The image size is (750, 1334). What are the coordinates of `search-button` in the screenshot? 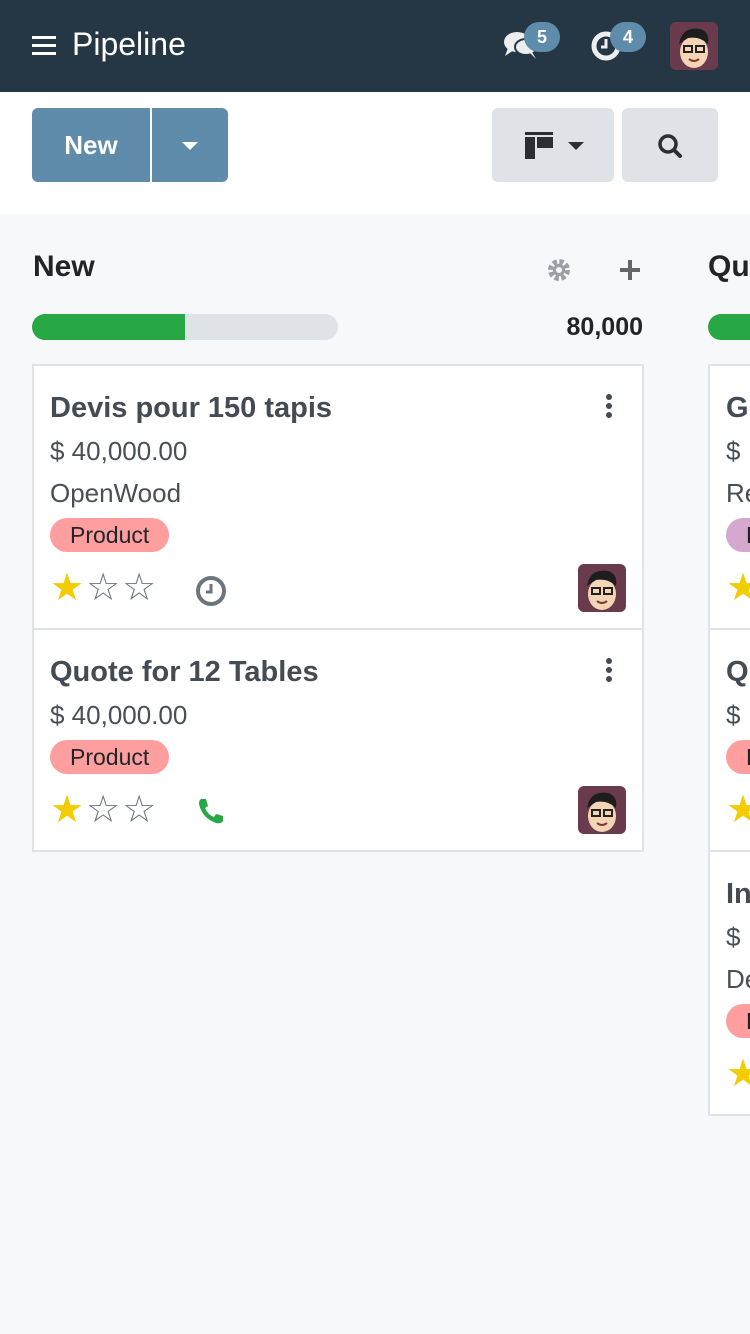 It's located at (670, 145).